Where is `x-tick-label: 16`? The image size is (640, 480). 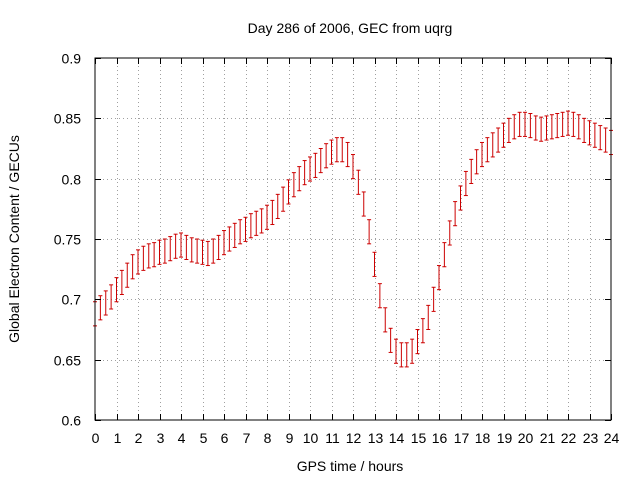
x-tick-label: 16 is located at coordinates (440, 438).